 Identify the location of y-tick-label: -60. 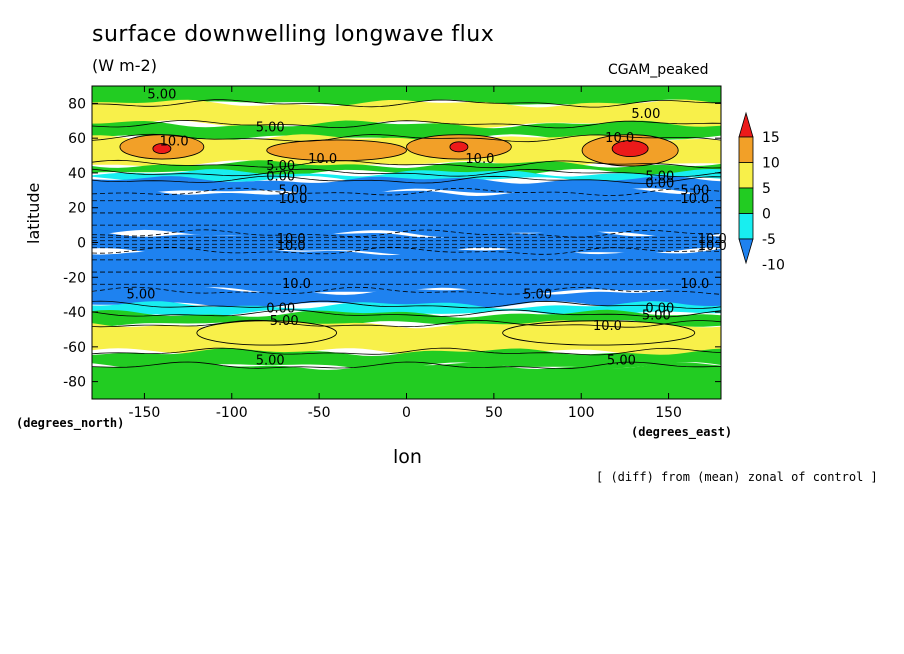
(74, 348).